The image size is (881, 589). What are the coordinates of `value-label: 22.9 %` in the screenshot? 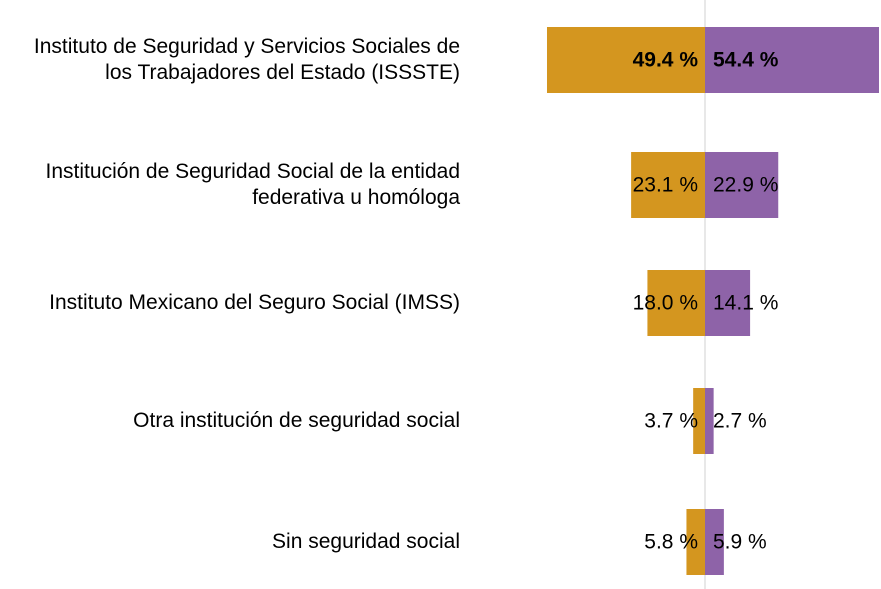 It's located at (745, 185).